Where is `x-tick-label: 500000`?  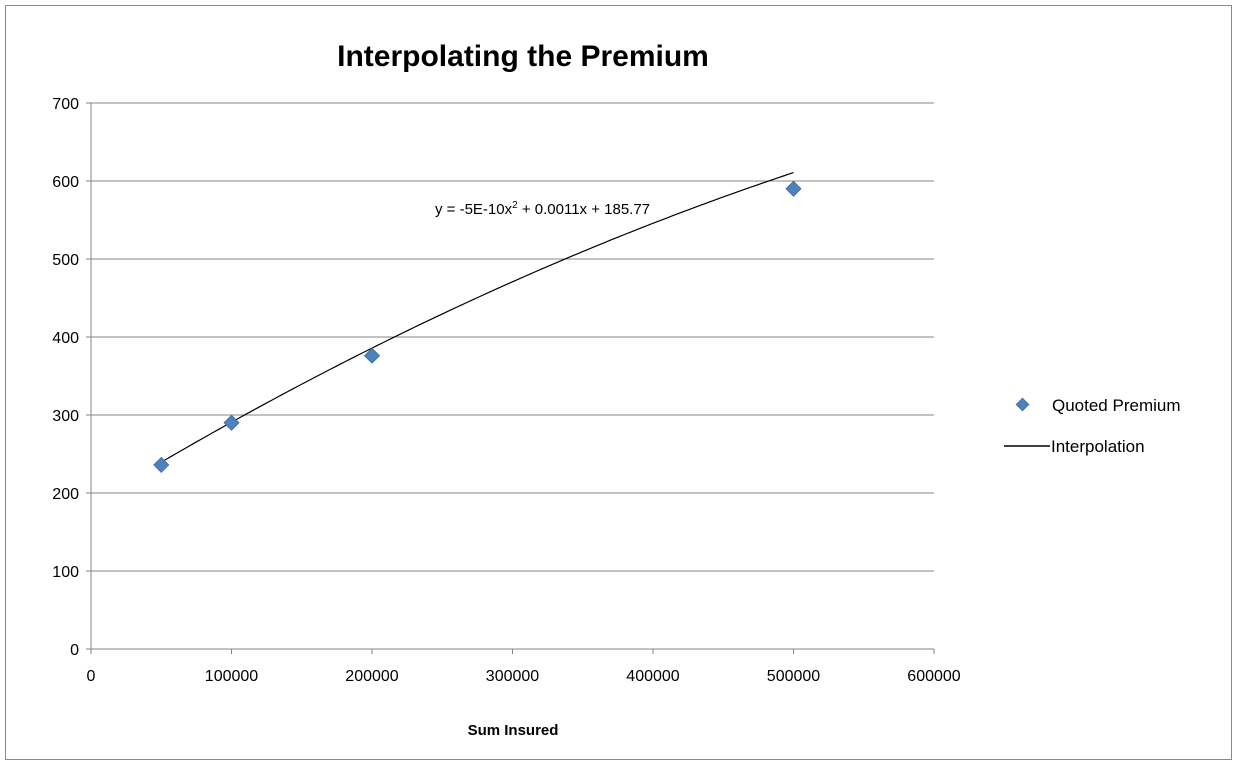
x-tick-label: 500000 is located at coordinates (793, 676).